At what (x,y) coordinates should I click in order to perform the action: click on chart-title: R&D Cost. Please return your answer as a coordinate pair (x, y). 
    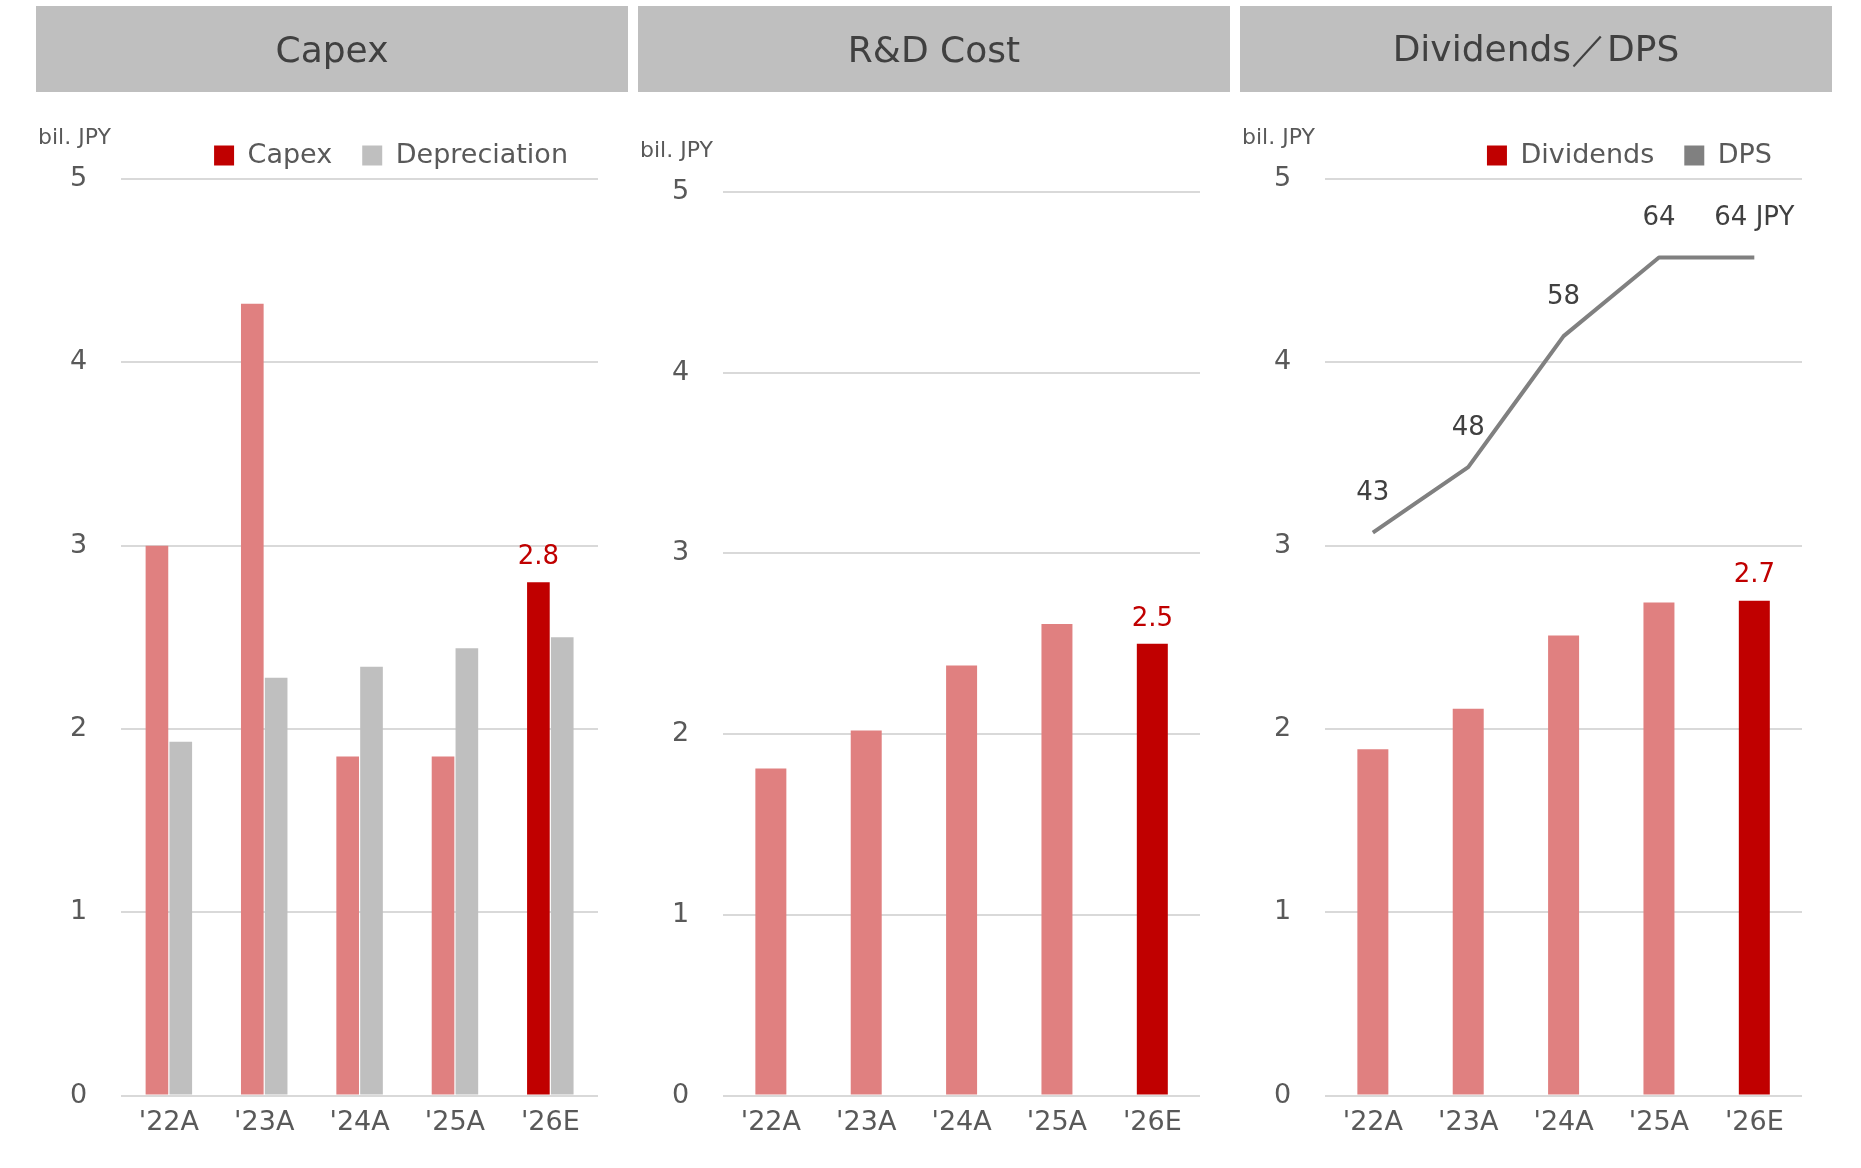
    Looking at the image, I should click on (934, 49).